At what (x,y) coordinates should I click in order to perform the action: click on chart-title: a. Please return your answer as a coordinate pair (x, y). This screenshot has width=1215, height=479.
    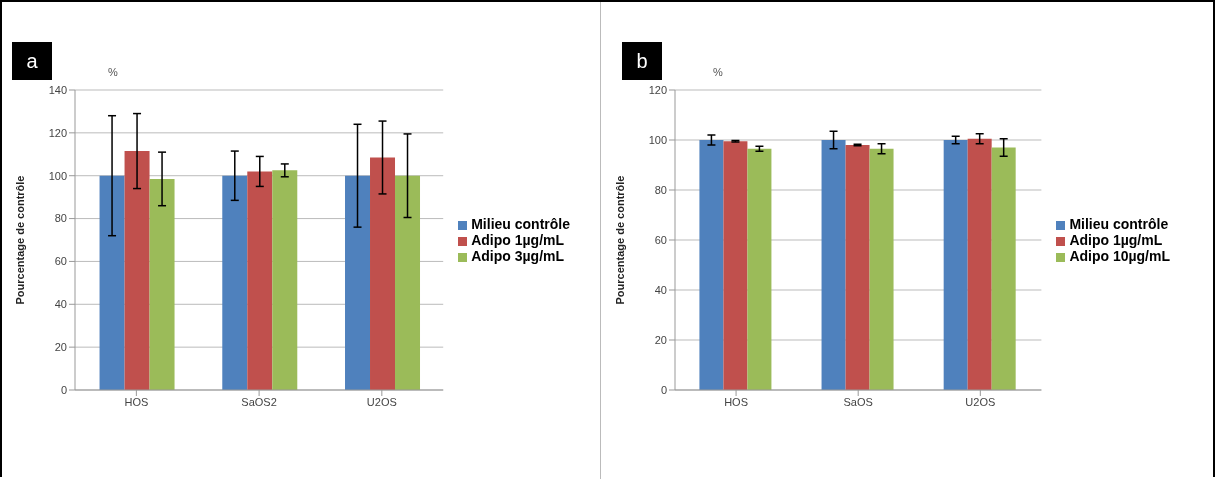
    Looking at the image, I should click on (32, 61).